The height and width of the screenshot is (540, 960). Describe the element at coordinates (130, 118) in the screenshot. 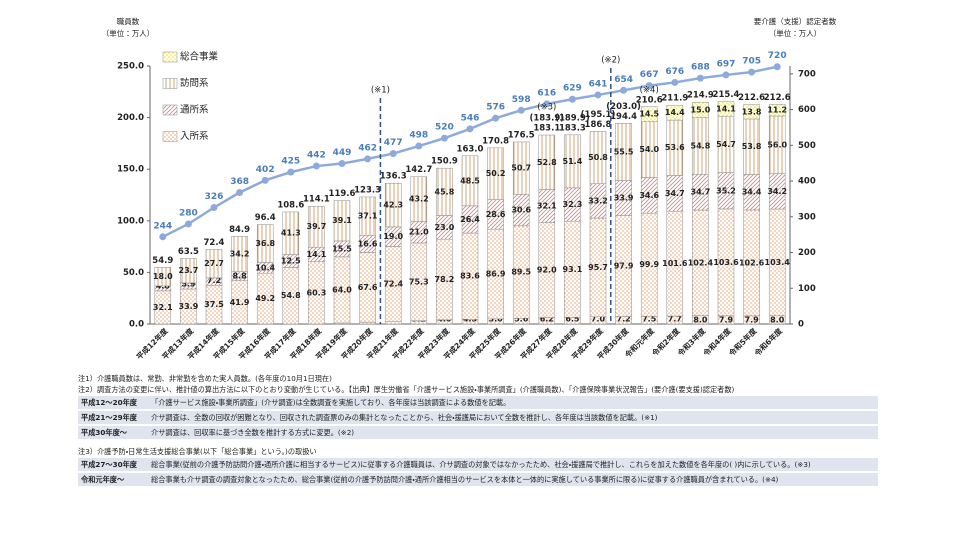

I see `y-tick-label: 200.0` at that location.